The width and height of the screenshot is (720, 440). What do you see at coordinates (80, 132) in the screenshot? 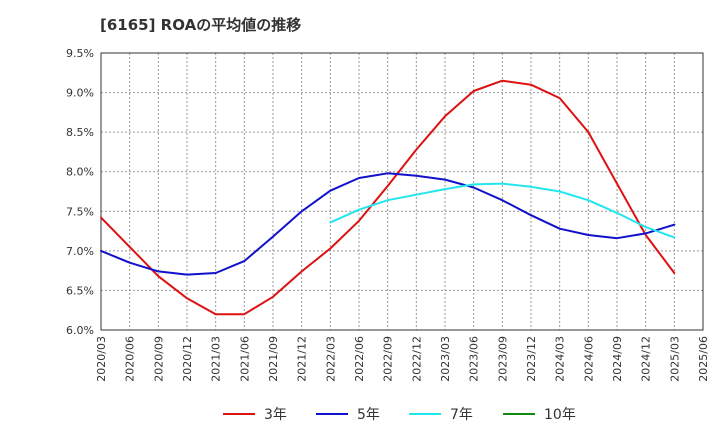
I see `y-tick-label: 8.5%` at bounding box center [80, 132].